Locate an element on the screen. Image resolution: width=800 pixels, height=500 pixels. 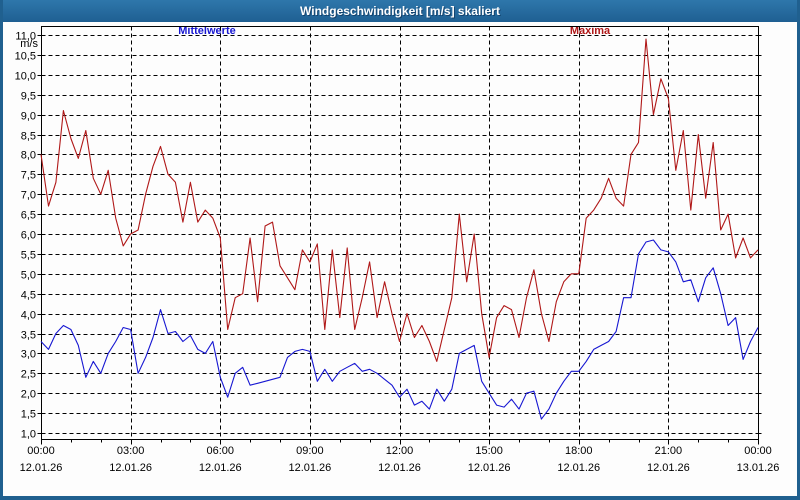
y-tick-label: 8,0 is located at coordinates (28, 156).